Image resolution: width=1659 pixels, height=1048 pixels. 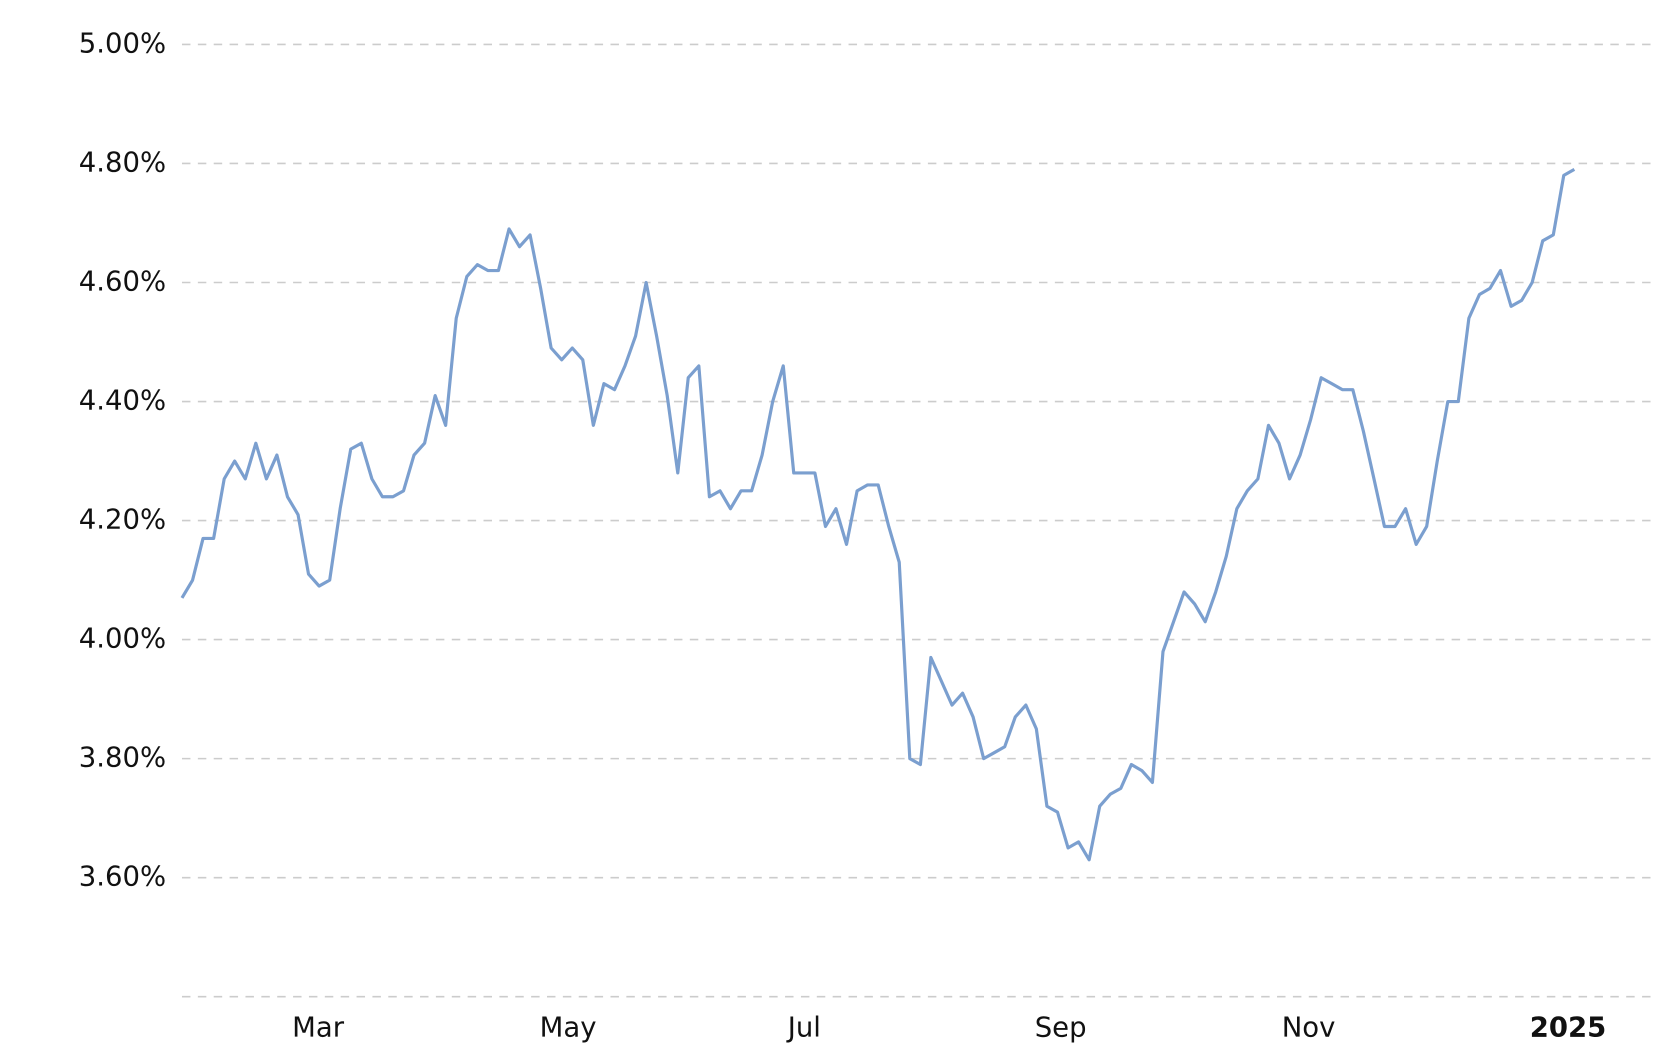 What do you see at coordinates (122, 401) in the screenshot?
I see `y-tick-label: 4.40%` at bounding box center [122, 401].